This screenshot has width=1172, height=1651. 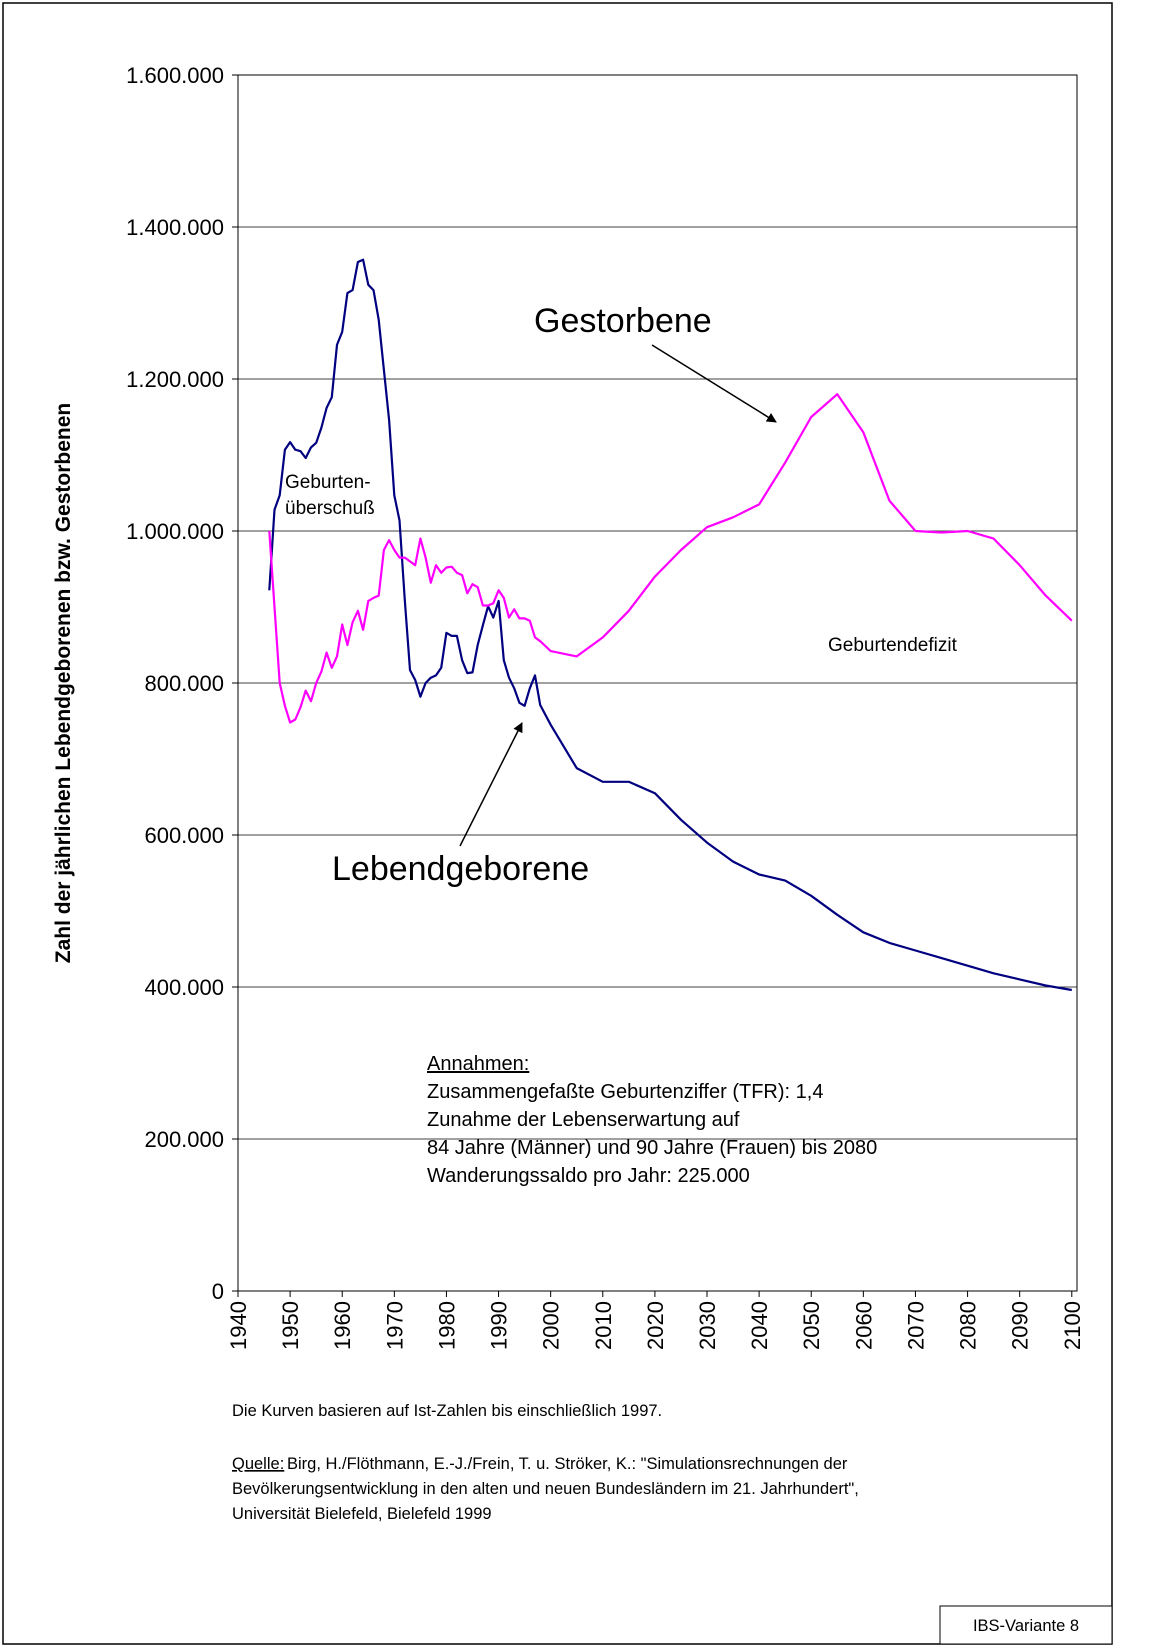 I want to click on badge-box, so click(x=1026, y=1625).